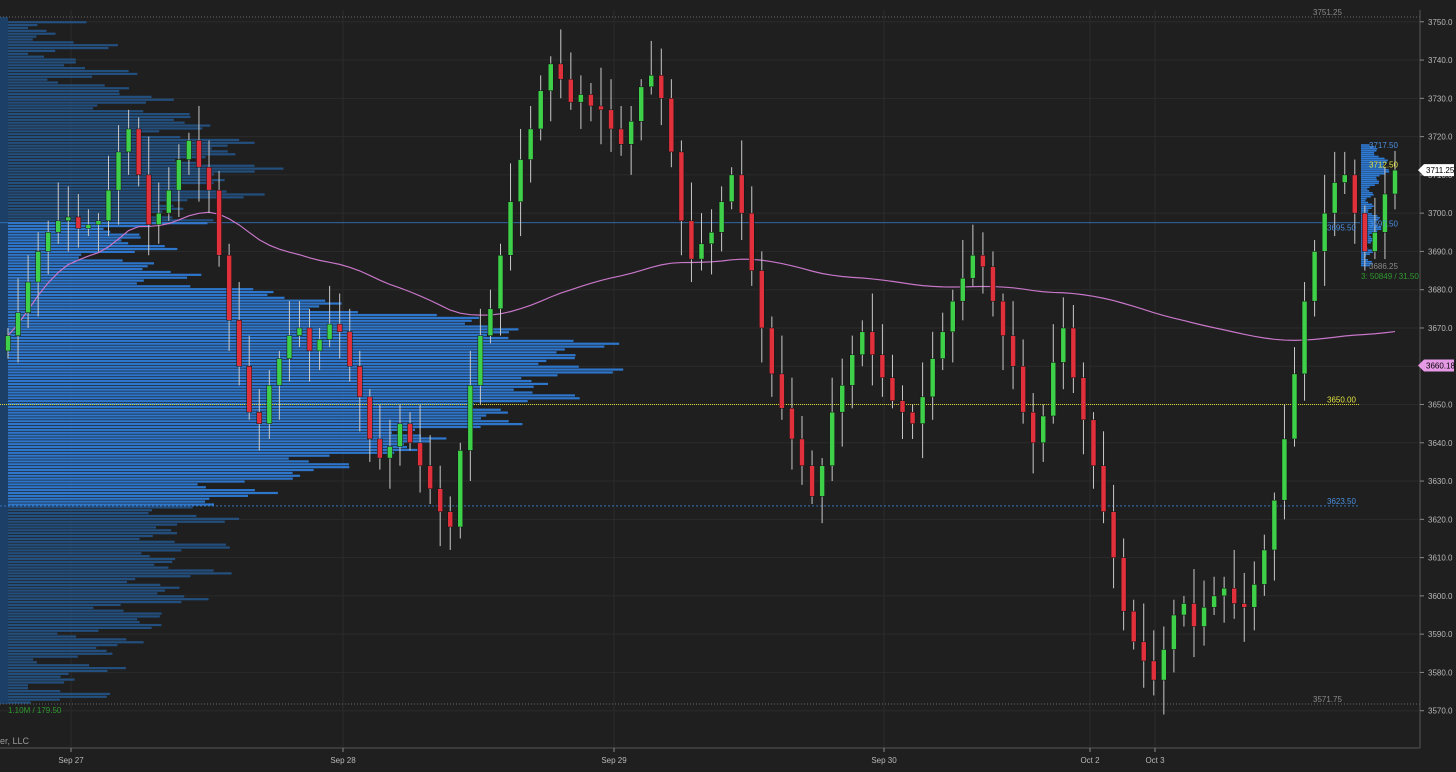 Image resolution: width=1456 pixels, height=772 pixels. What do you see at coordinates (1090, 760) in the screenshot?
I see `time-tick-label: Oct 2` at bounding box center [1090, 760].